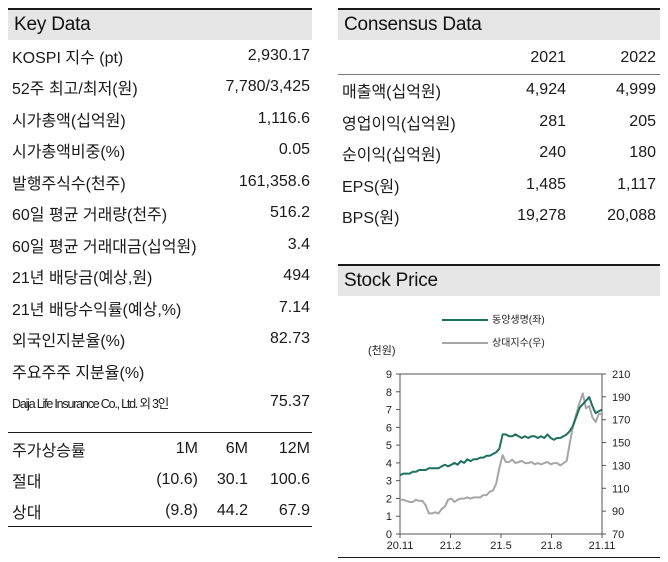 This screenshot has width=668, height=562. What do you see at coordinates (621, 444) in the screenshot?
I see `right-tick-label: 150` at bounding box center [621, 444].